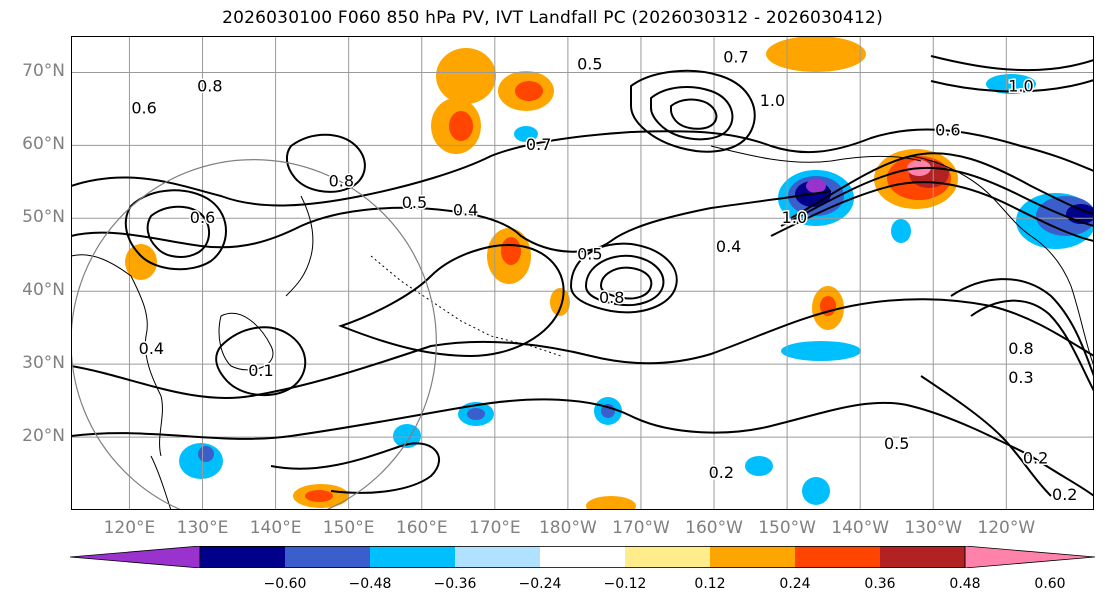 The width and height of the screenshot is (1105, 604). I want to click on contour-label: 0.3, so click(1020, 377).